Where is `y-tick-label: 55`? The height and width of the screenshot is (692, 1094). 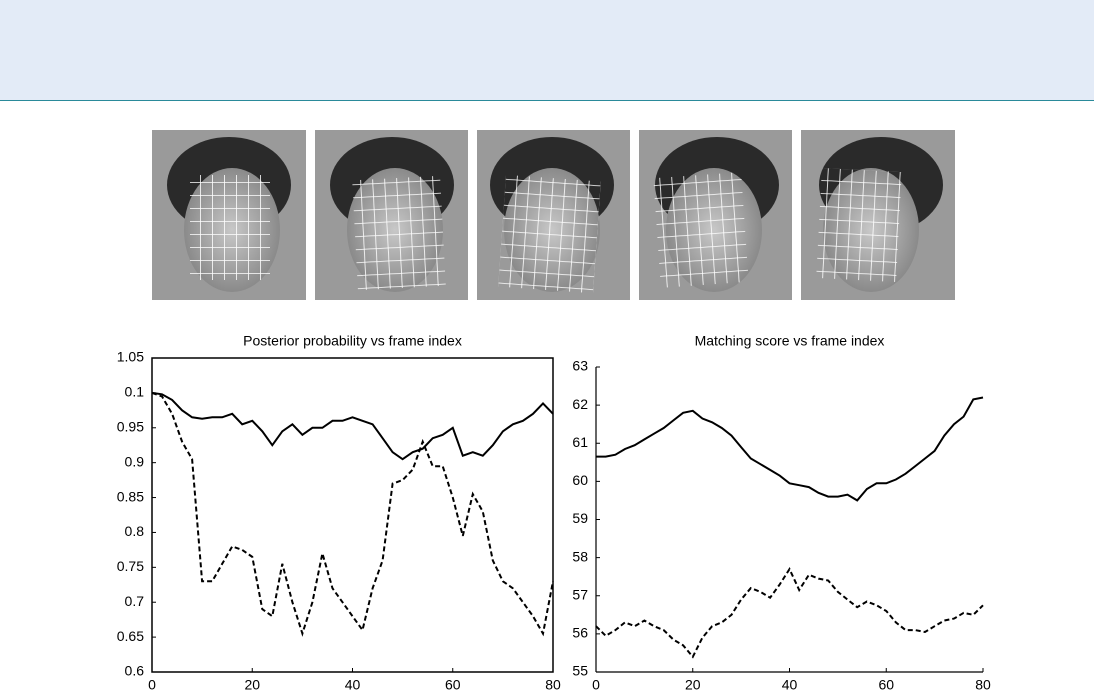 y-tick-label: 55 is located at coordinates (580, 671).